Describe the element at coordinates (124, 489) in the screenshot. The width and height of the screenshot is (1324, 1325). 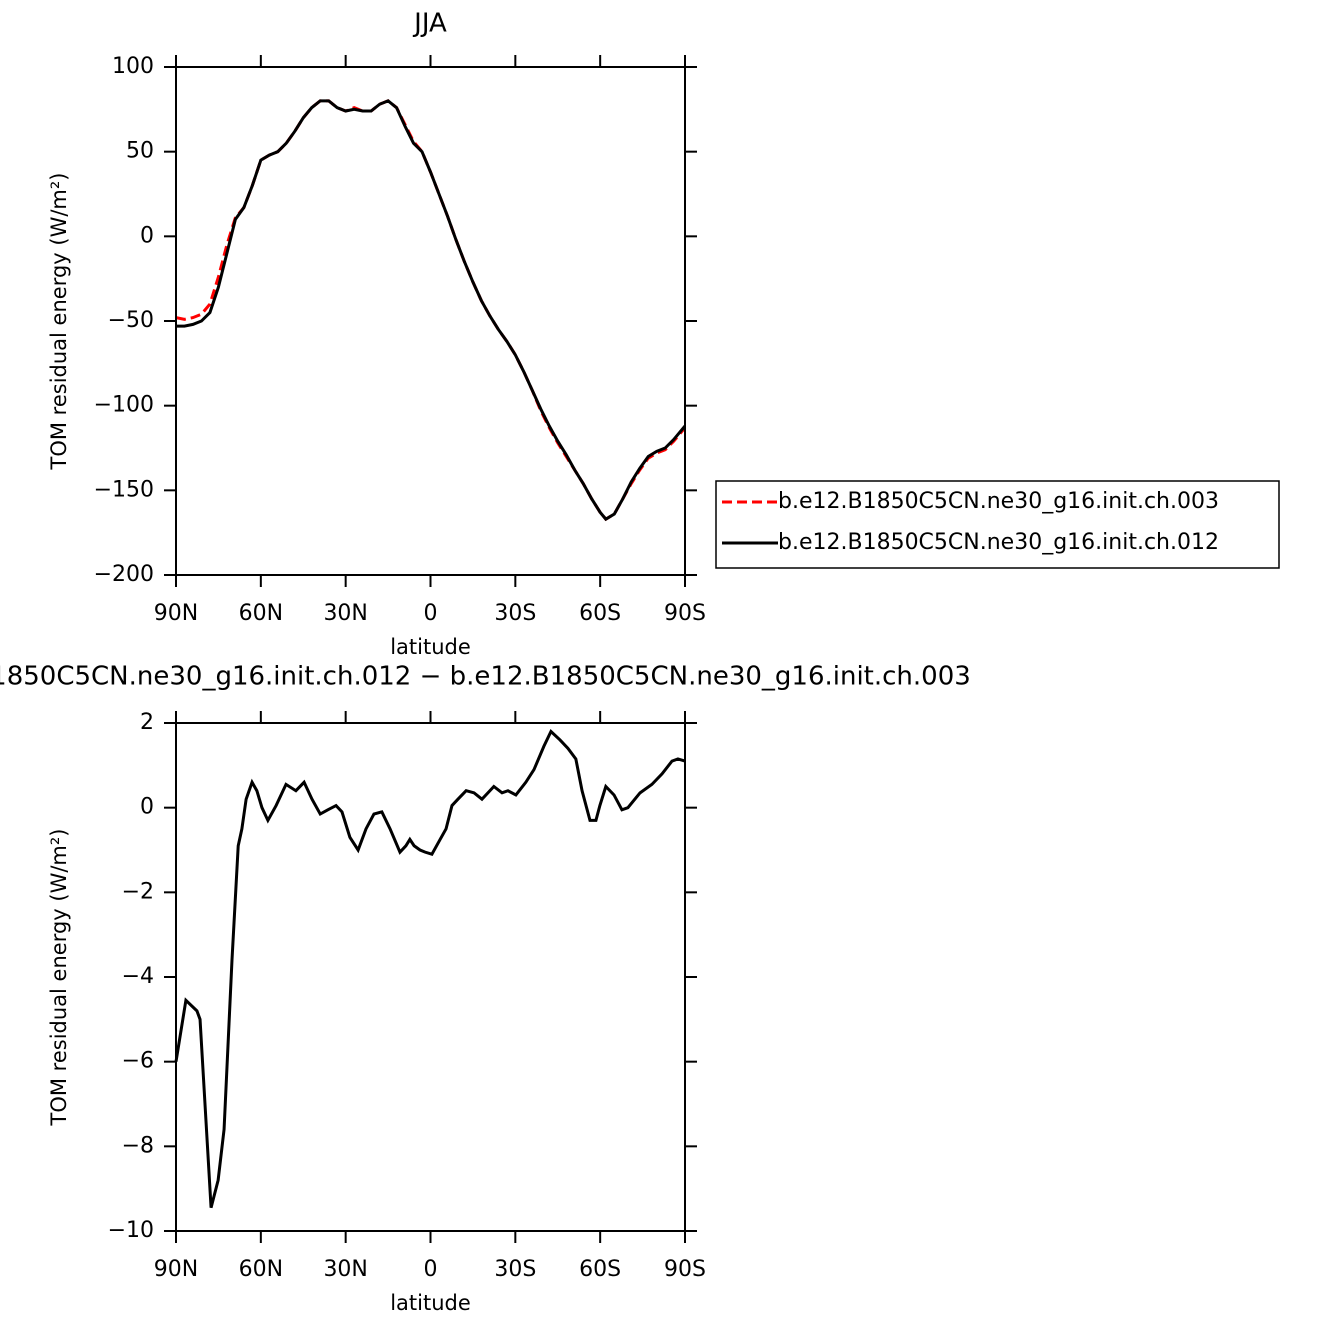
I see `y-tick-label: −150` at that location.